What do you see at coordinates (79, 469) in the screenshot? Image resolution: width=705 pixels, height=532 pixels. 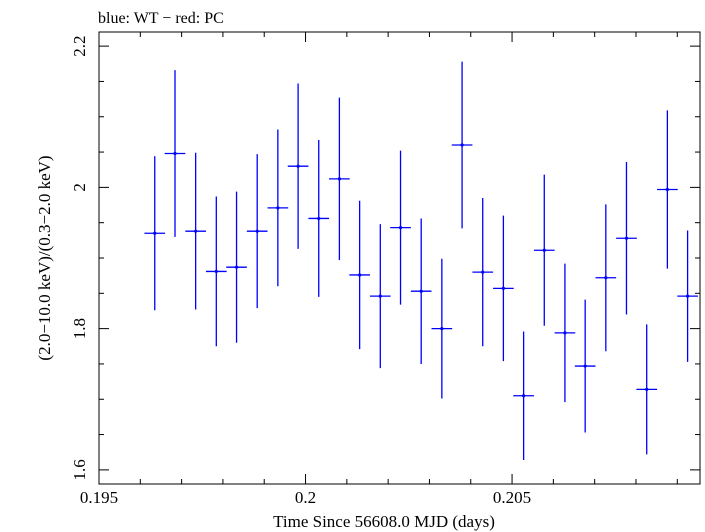 I see `y-tick-label: 1.6` at bounding box center [79, 469].